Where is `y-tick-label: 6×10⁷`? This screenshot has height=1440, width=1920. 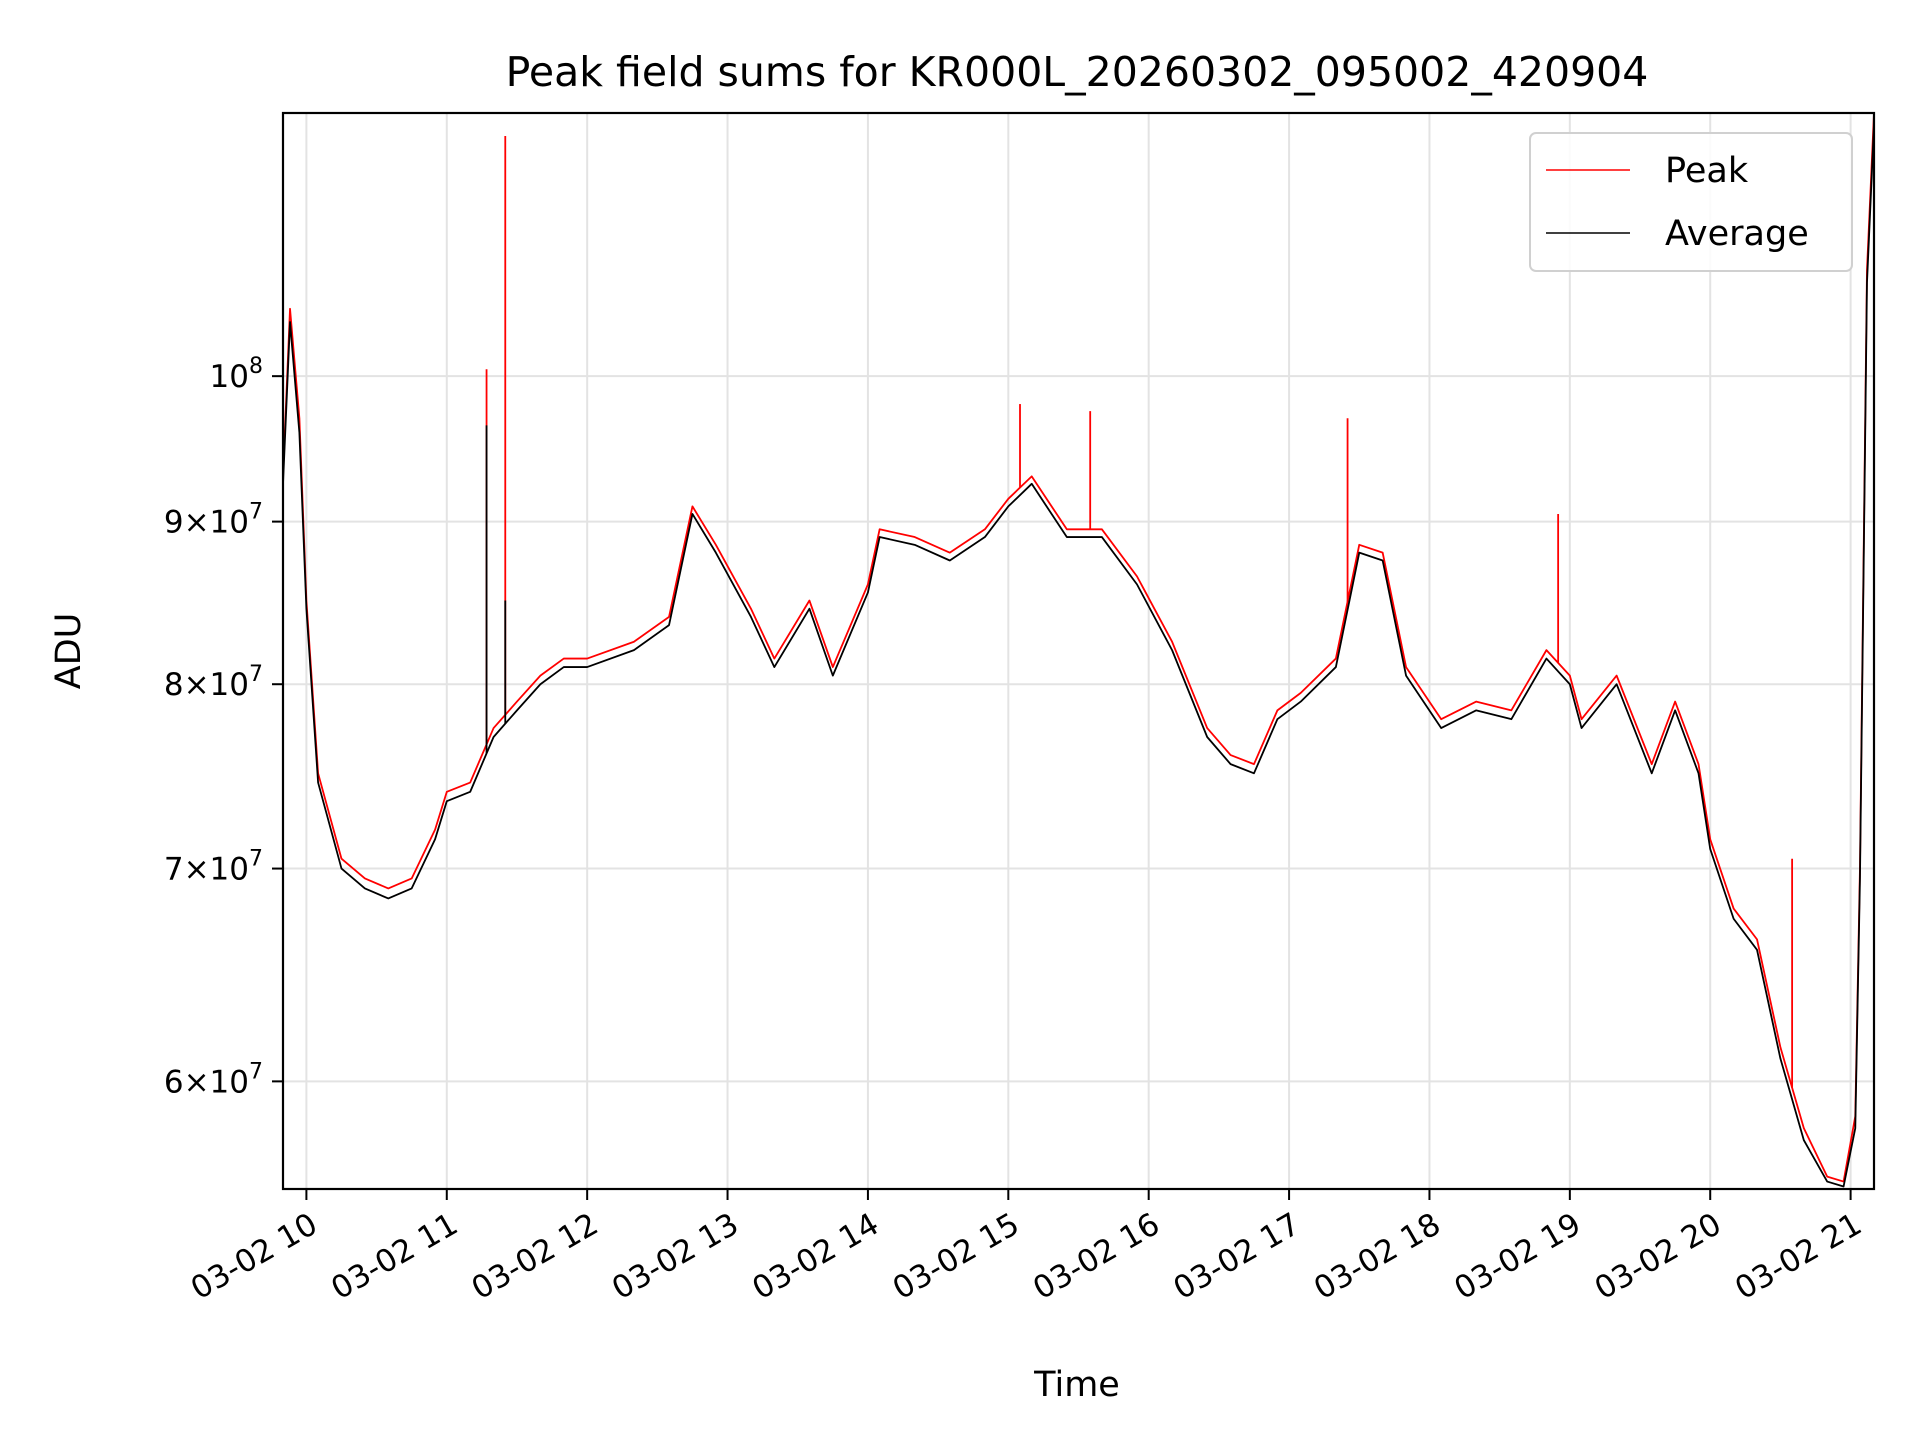 y-tick-label: 6×10⁷ is located at coordinates (213, 1079).